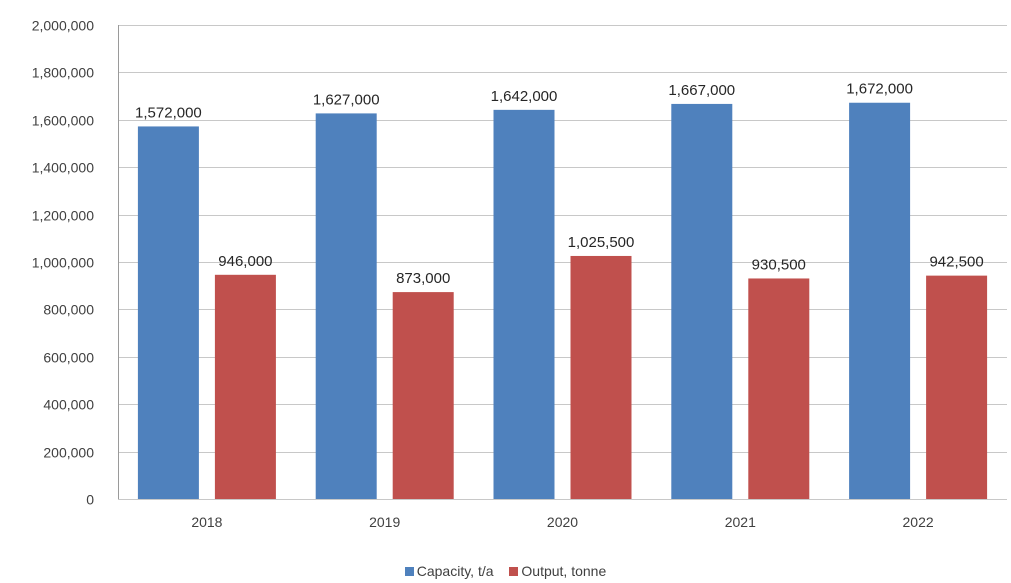 The image size is (1011, 583). What do you see at coordinates (206, 522) in the screenshot?
I see `x-tick-label: 2018` at bounding box center [206, 522].